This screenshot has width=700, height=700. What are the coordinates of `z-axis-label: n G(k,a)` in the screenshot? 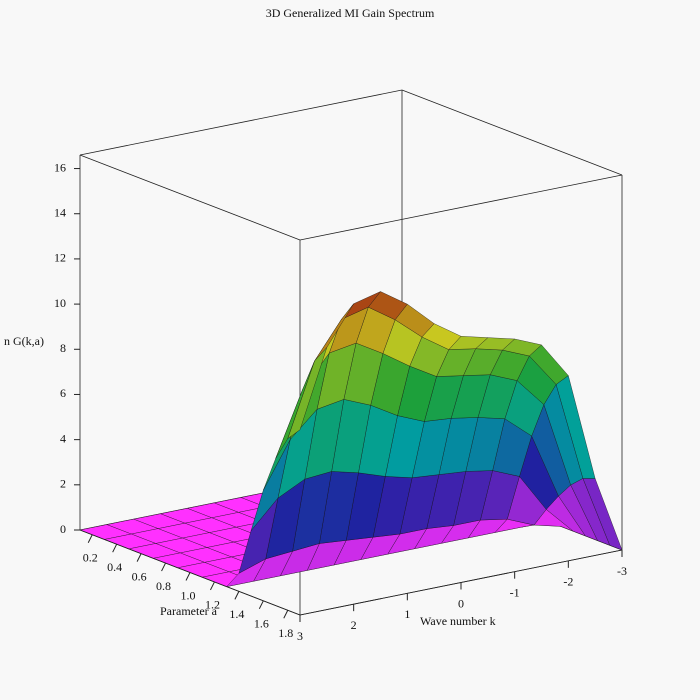 It's located at (24, 341).